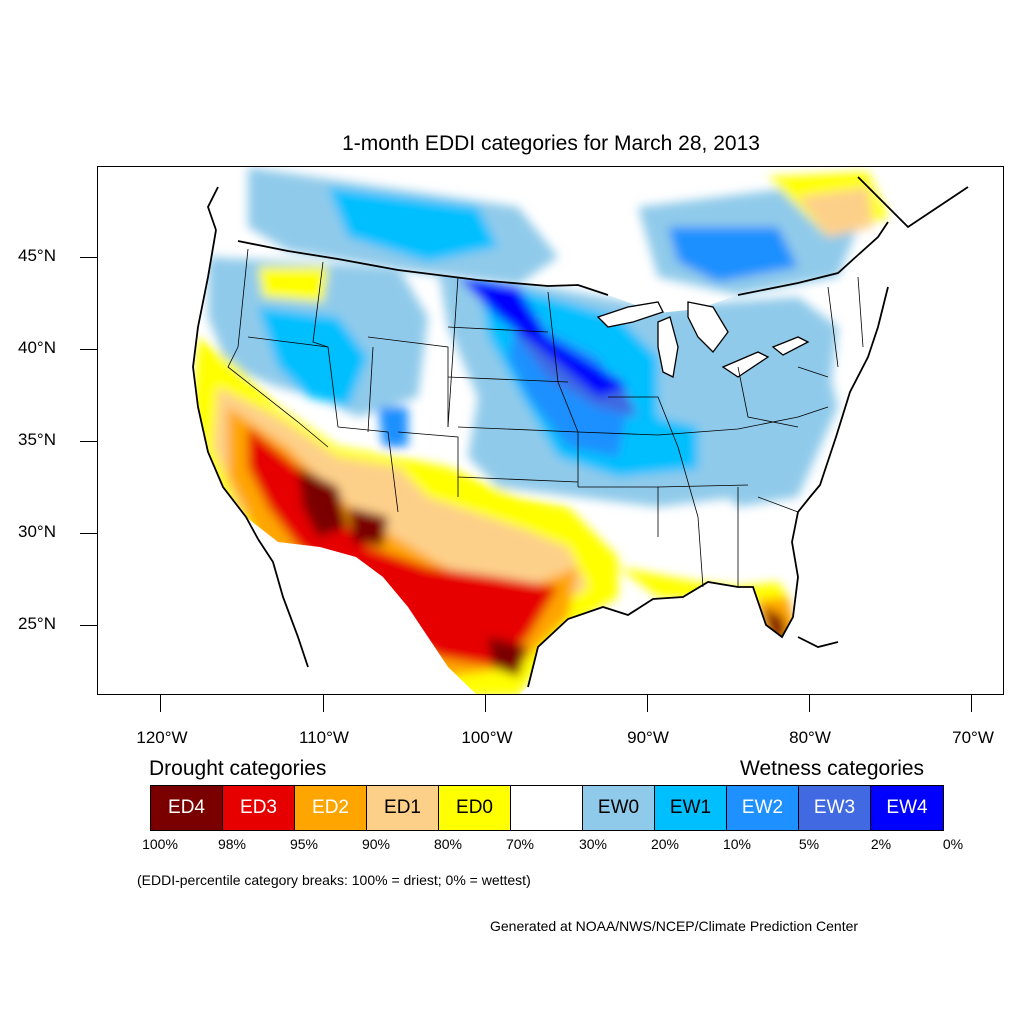  I want to click on legend-box-ed2: ED2, so click(331, 808).